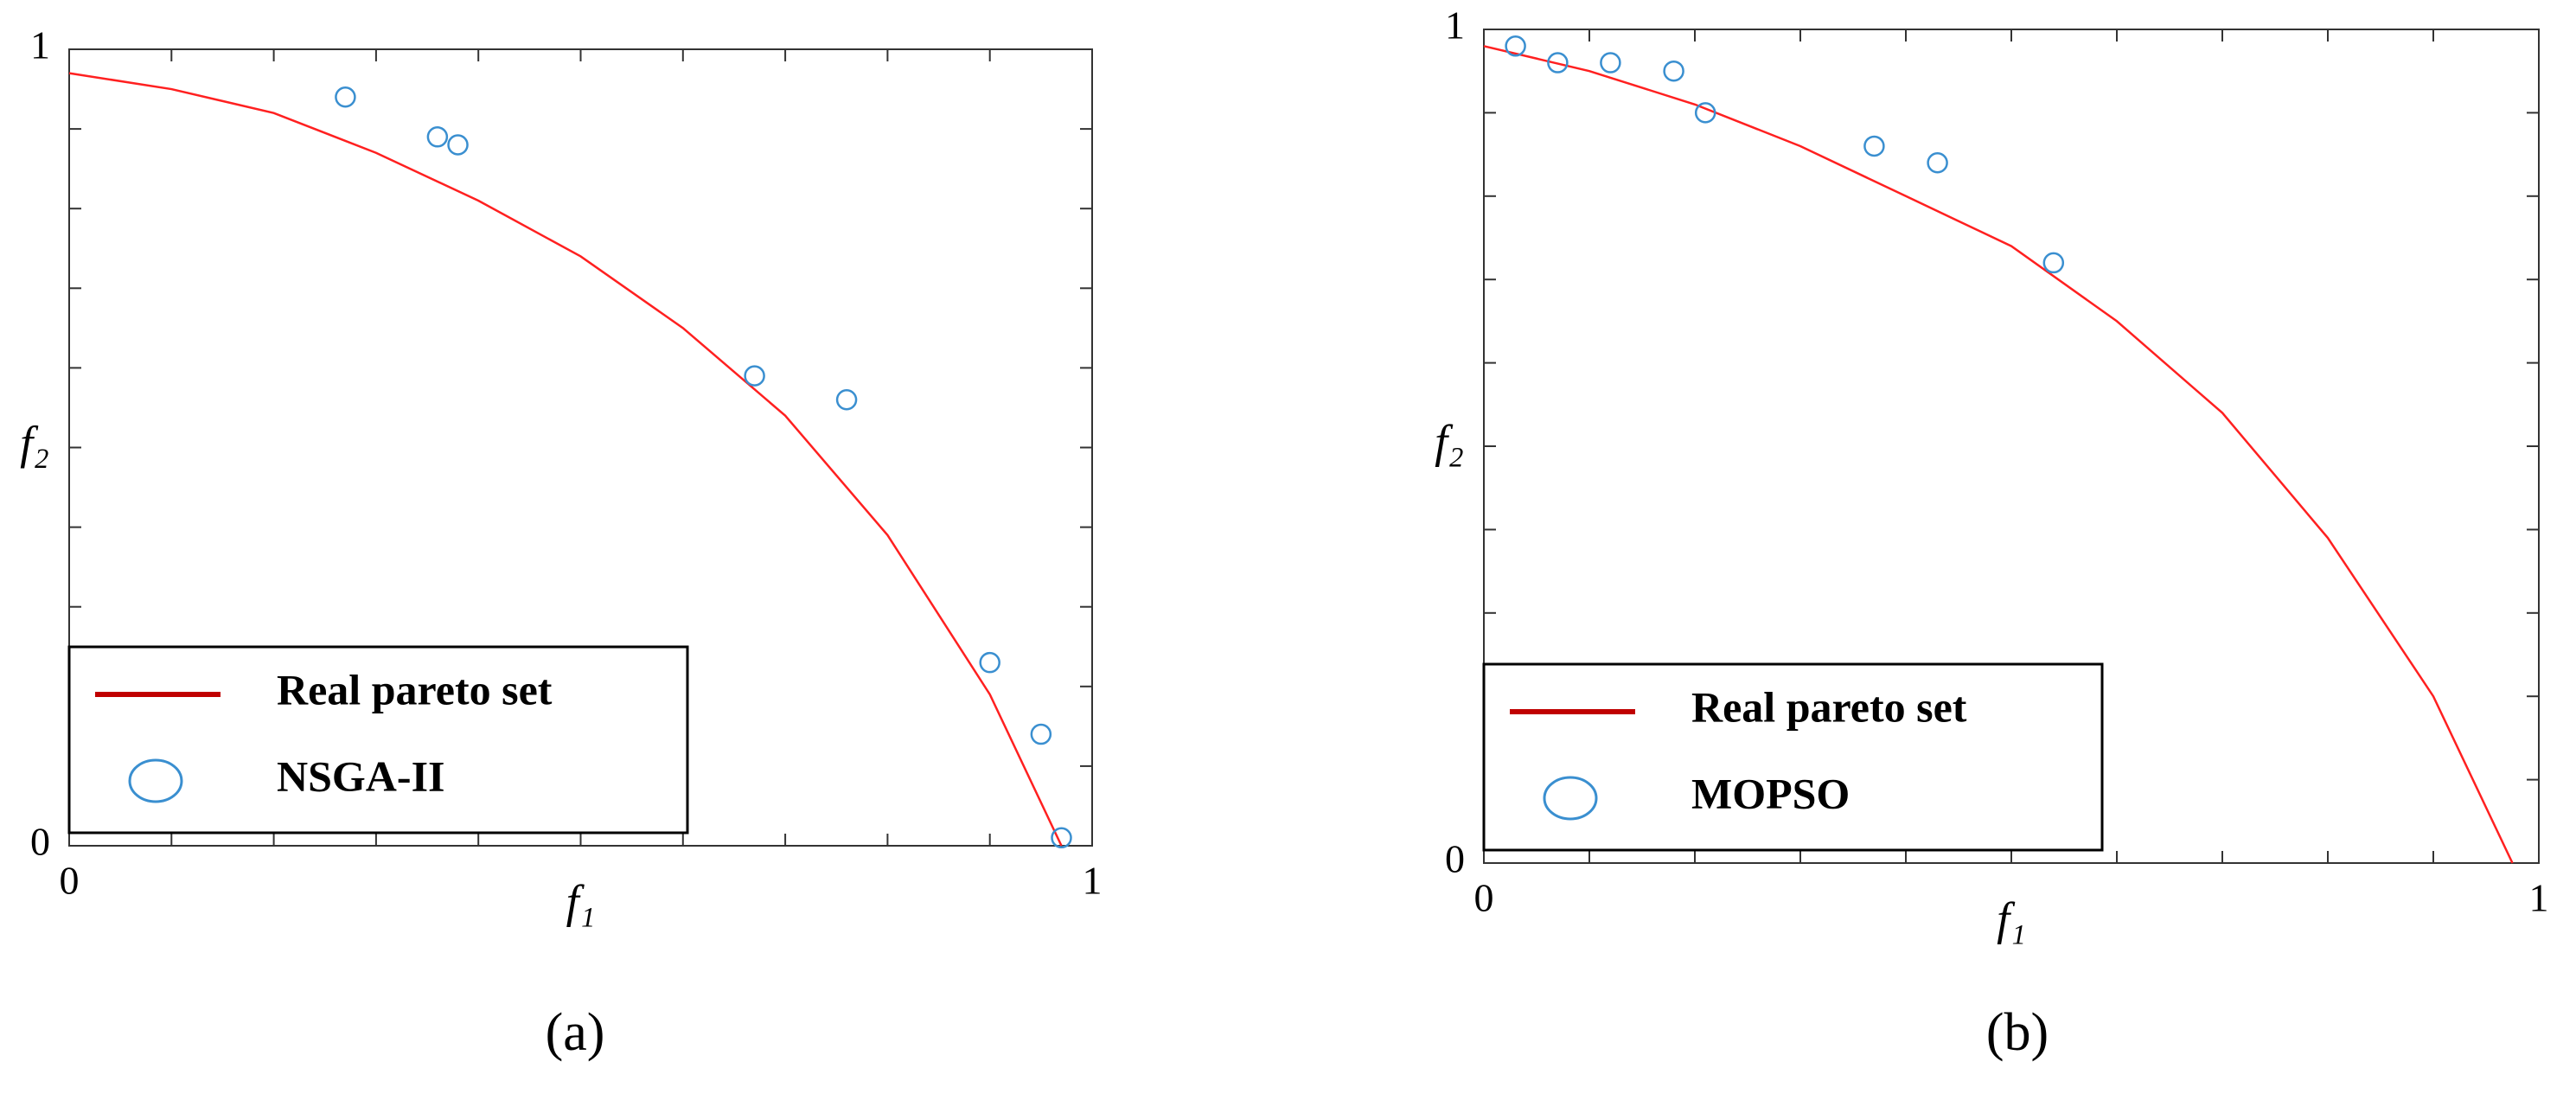 Image resolution: width=2576 pixels, height=1100 pixels. Describe the element at coordinates (576, 1032) in the screenshot. I see `caption: (a)` at that location.